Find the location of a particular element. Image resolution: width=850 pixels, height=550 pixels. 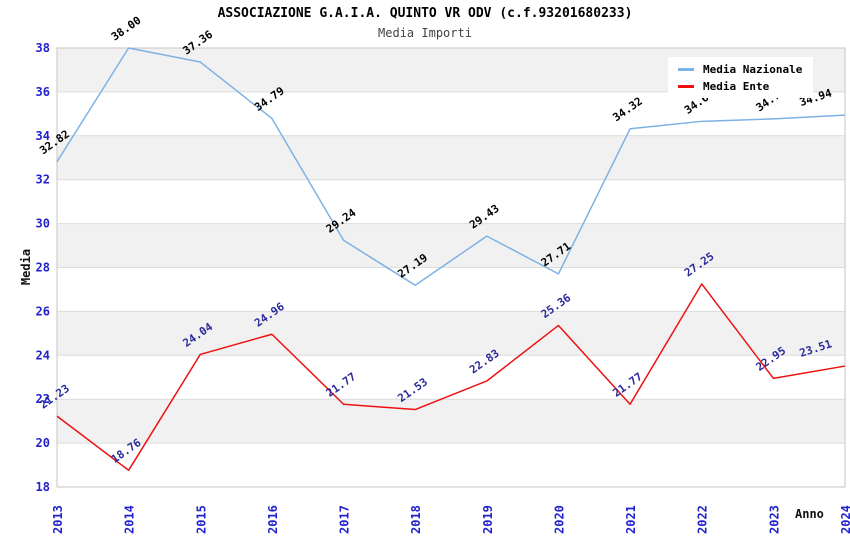

y-axis-label: Media is located at coordinates (26, 267).